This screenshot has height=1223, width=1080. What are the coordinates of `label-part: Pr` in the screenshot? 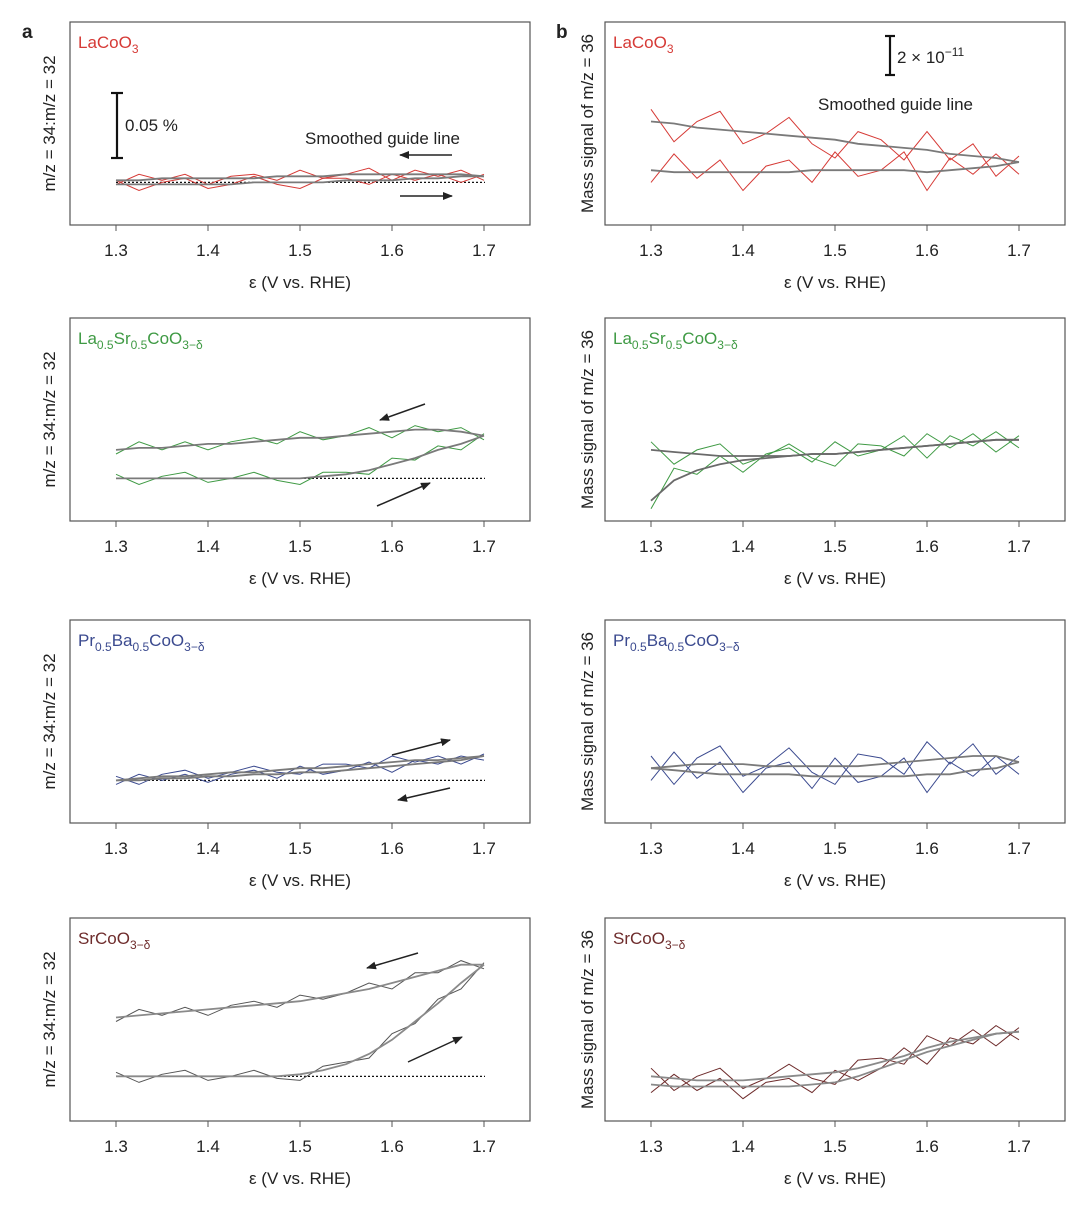 It's located at (86, 640).